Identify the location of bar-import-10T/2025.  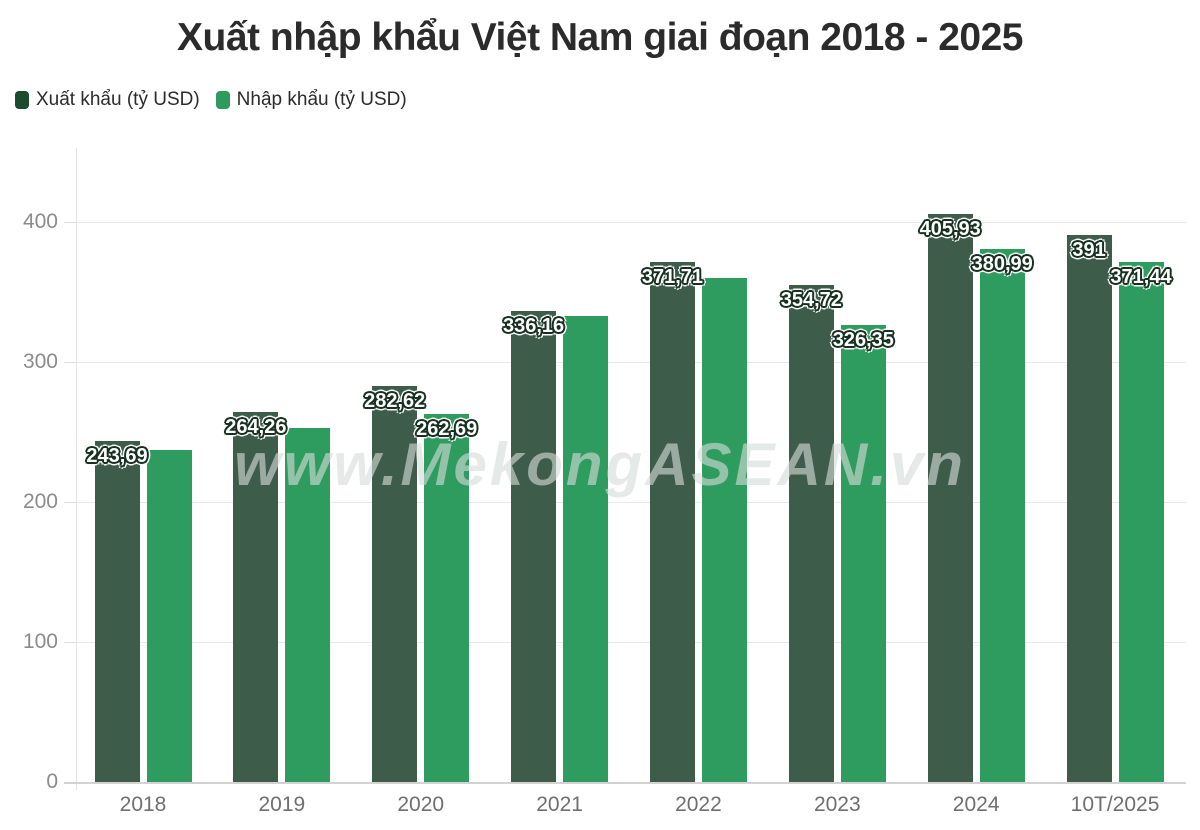
(1141, 521).